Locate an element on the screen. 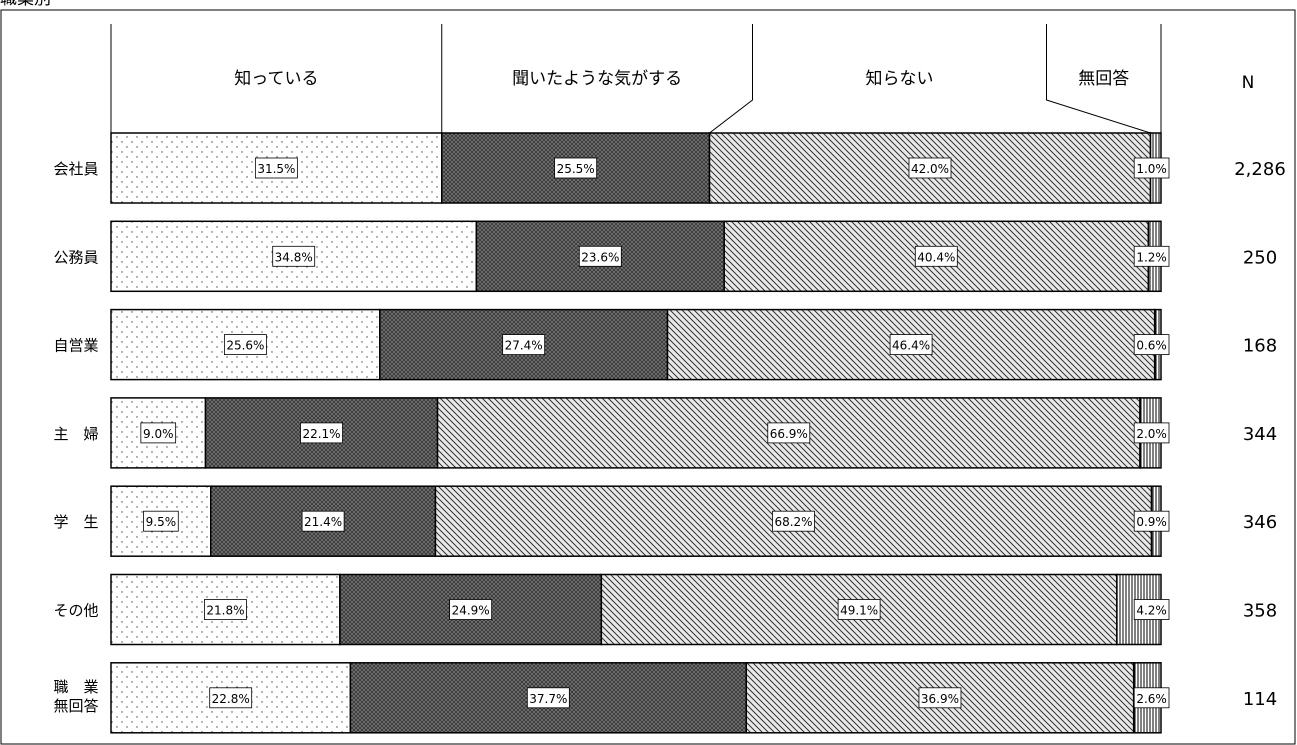 The height and width of the screenshot is (745, 1297). data-label: 31.5% is located at coordinates (276, 169).